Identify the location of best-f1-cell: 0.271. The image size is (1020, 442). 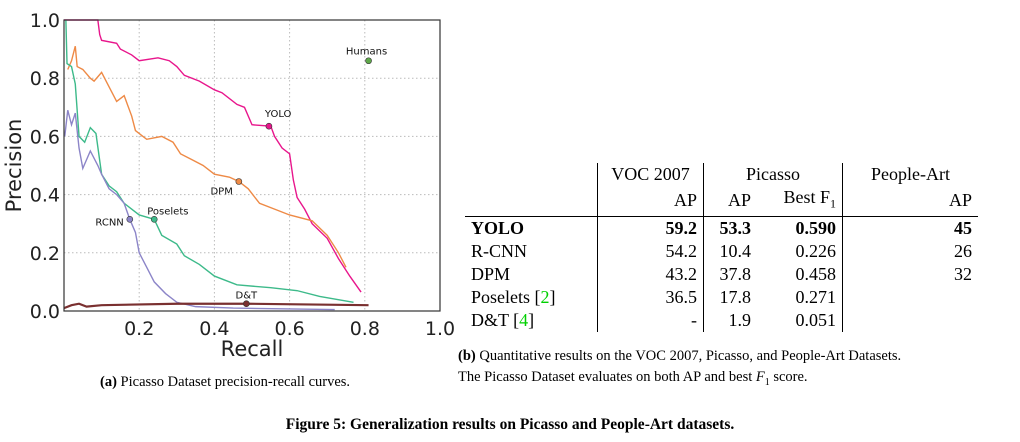
(816, 296).